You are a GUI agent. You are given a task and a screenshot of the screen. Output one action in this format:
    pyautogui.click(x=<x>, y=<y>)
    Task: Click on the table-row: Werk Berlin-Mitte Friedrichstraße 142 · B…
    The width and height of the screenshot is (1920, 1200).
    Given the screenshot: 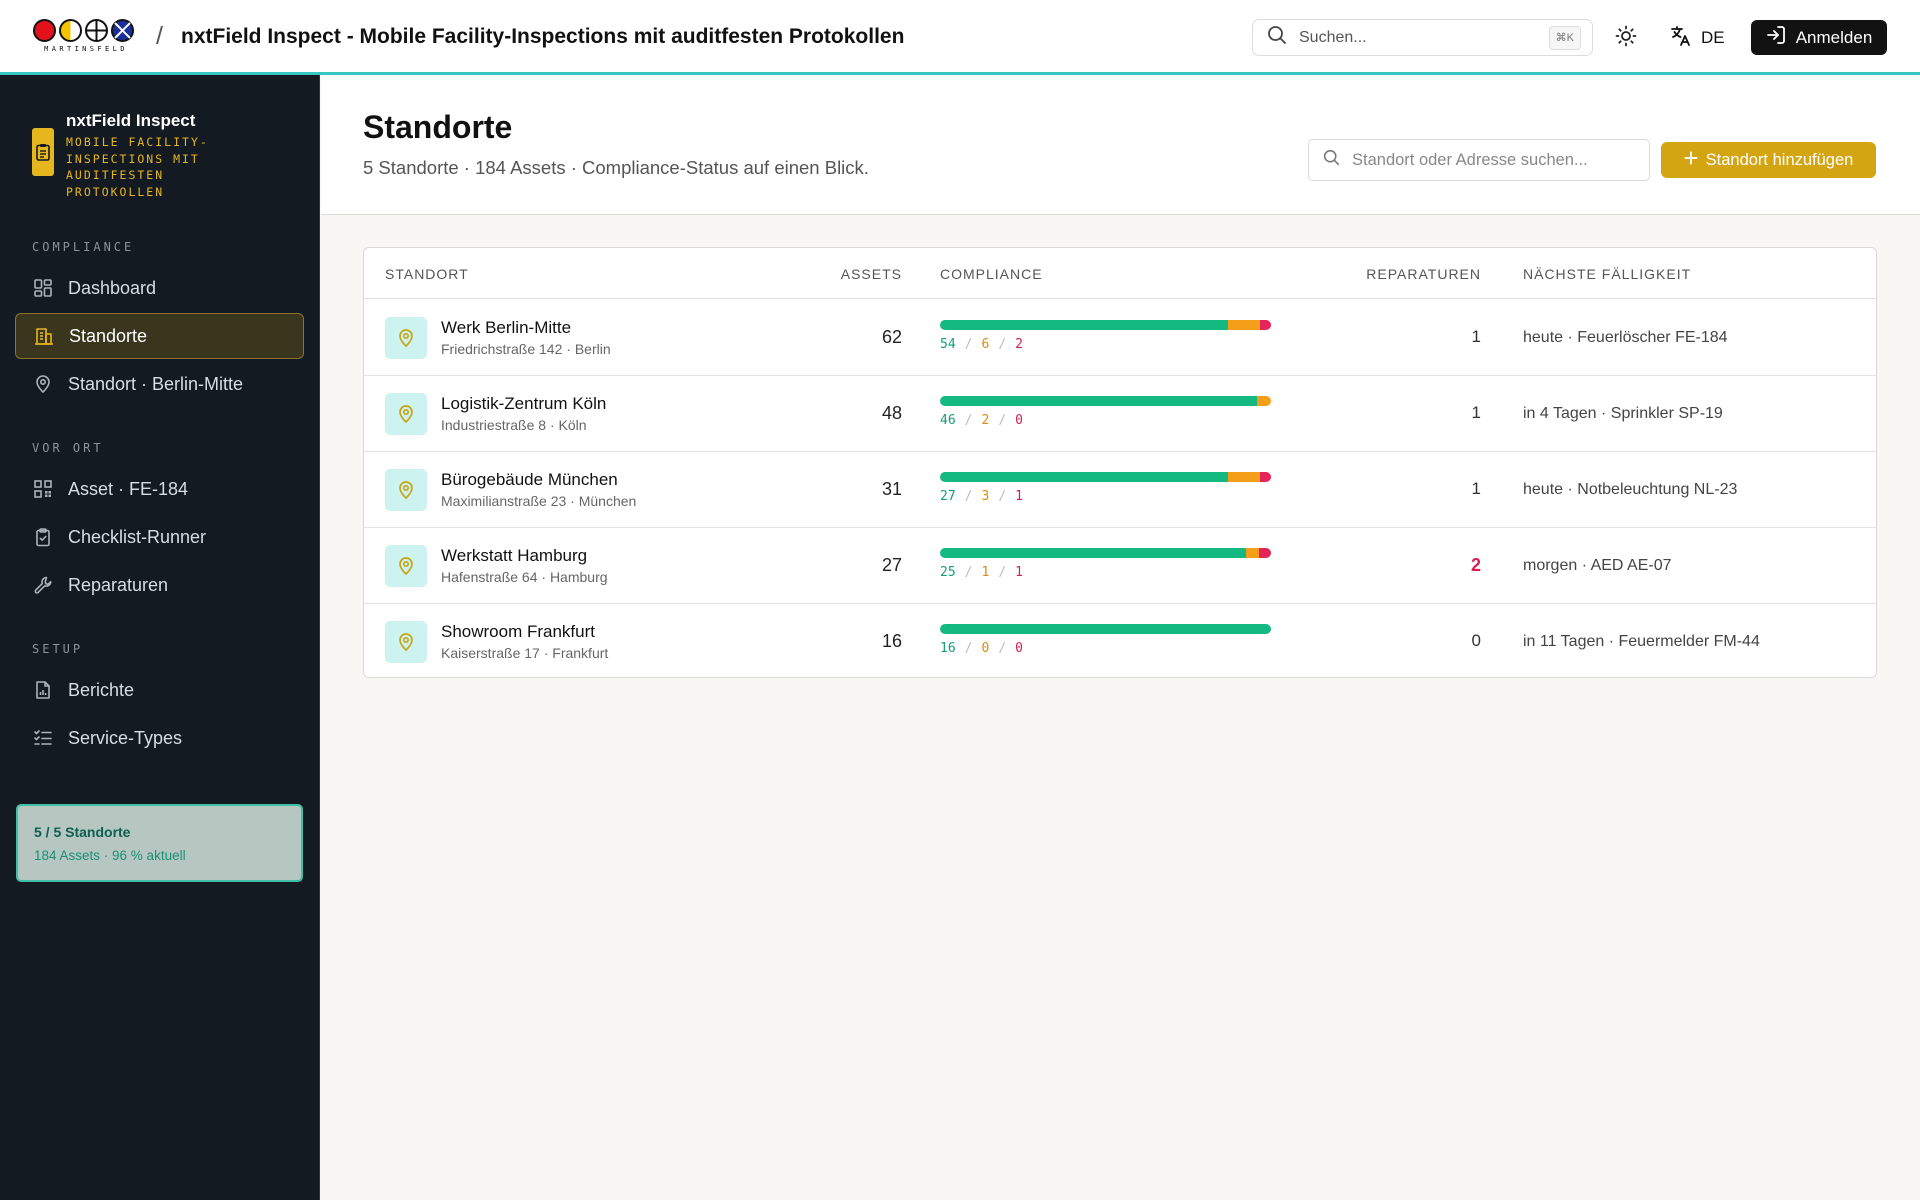 What is the action you would take?
    pyautogui.click(x=1120, y=338)
    